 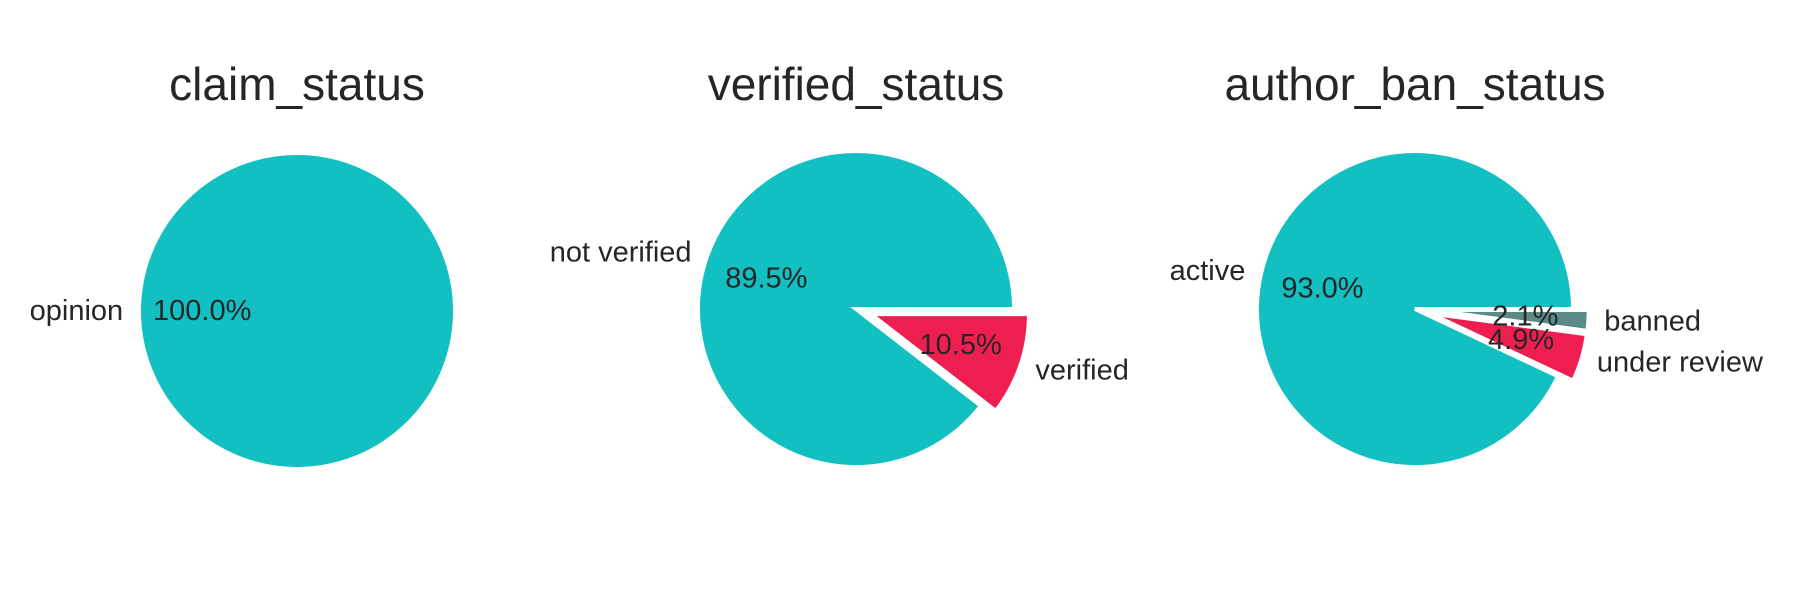 I want to click on slice-percent-opinion: 100.0%, so click(x=202, y=311).